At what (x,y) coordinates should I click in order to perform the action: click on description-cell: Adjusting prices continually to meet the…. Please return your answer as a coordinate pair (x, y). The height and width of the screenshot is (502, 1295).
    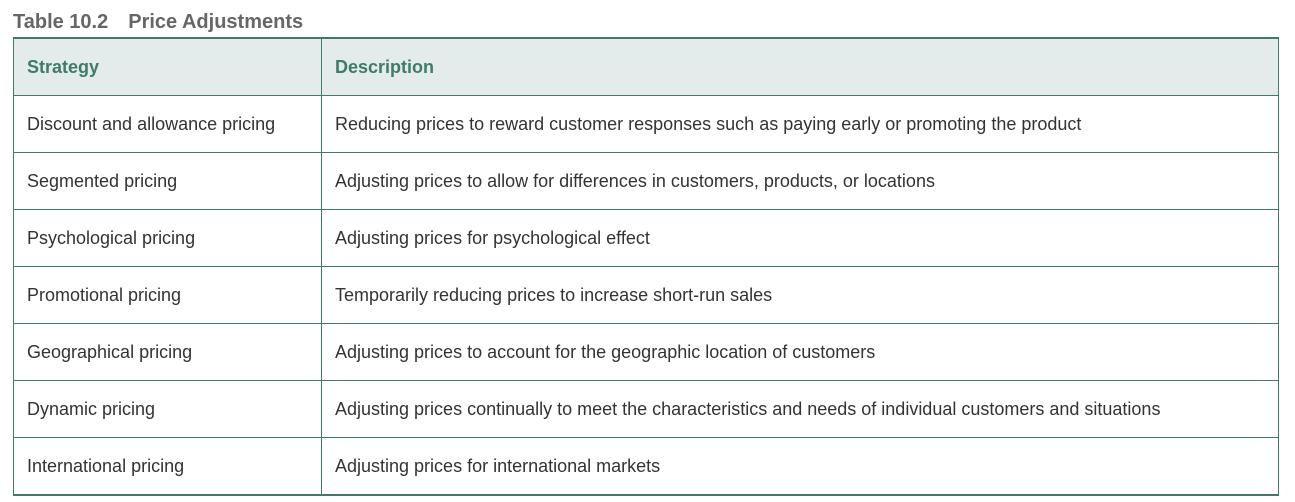
    Looking at the image, I should click on (800, 409).